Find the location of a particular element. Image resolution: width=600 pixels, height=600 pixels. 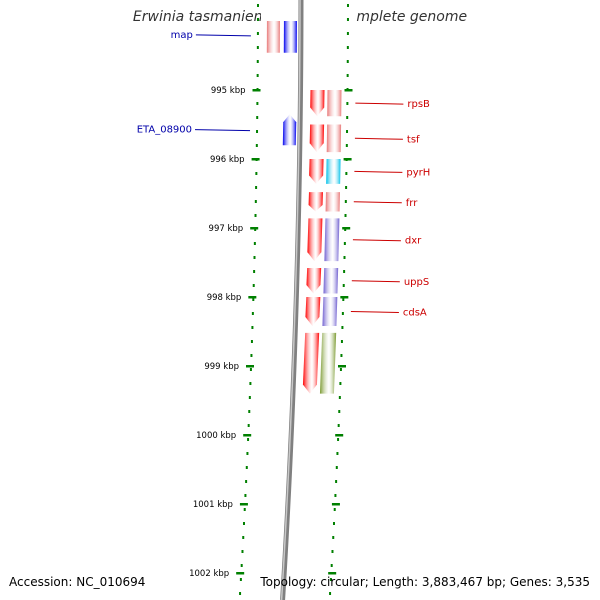

gene-label-ETA_08900: ETA_08900 is located at coordinates (164, 130).